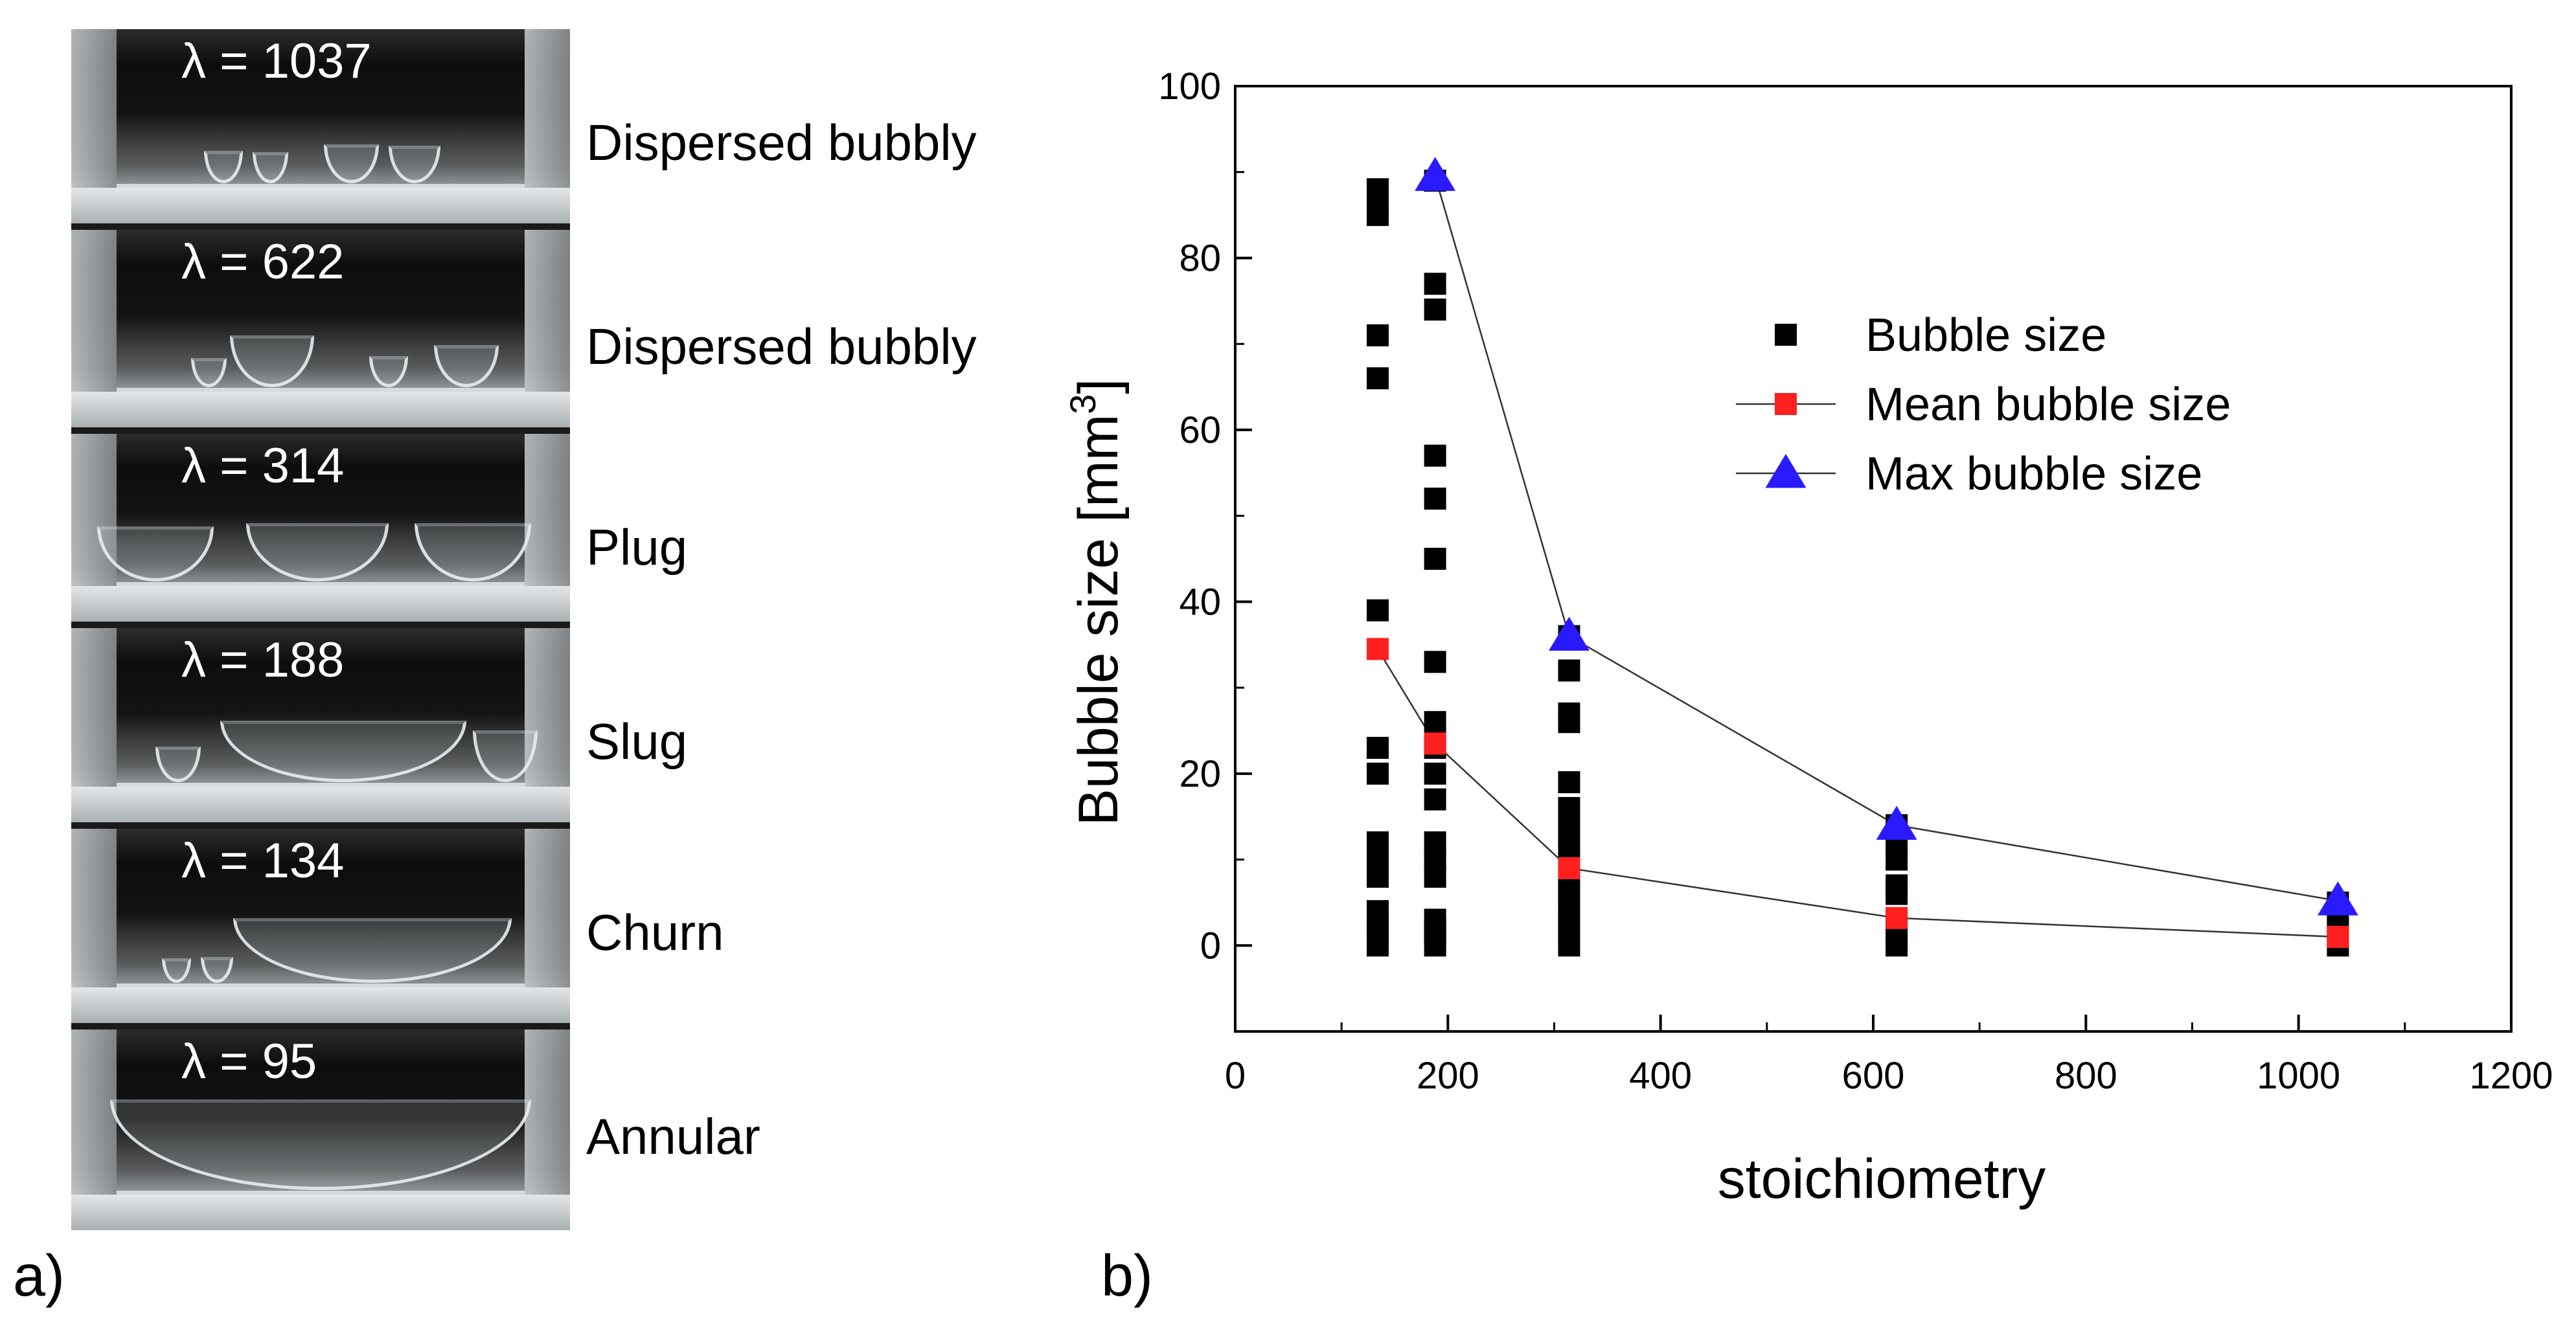  I want to click on y-tick-label: 100, so click(1189, 86).